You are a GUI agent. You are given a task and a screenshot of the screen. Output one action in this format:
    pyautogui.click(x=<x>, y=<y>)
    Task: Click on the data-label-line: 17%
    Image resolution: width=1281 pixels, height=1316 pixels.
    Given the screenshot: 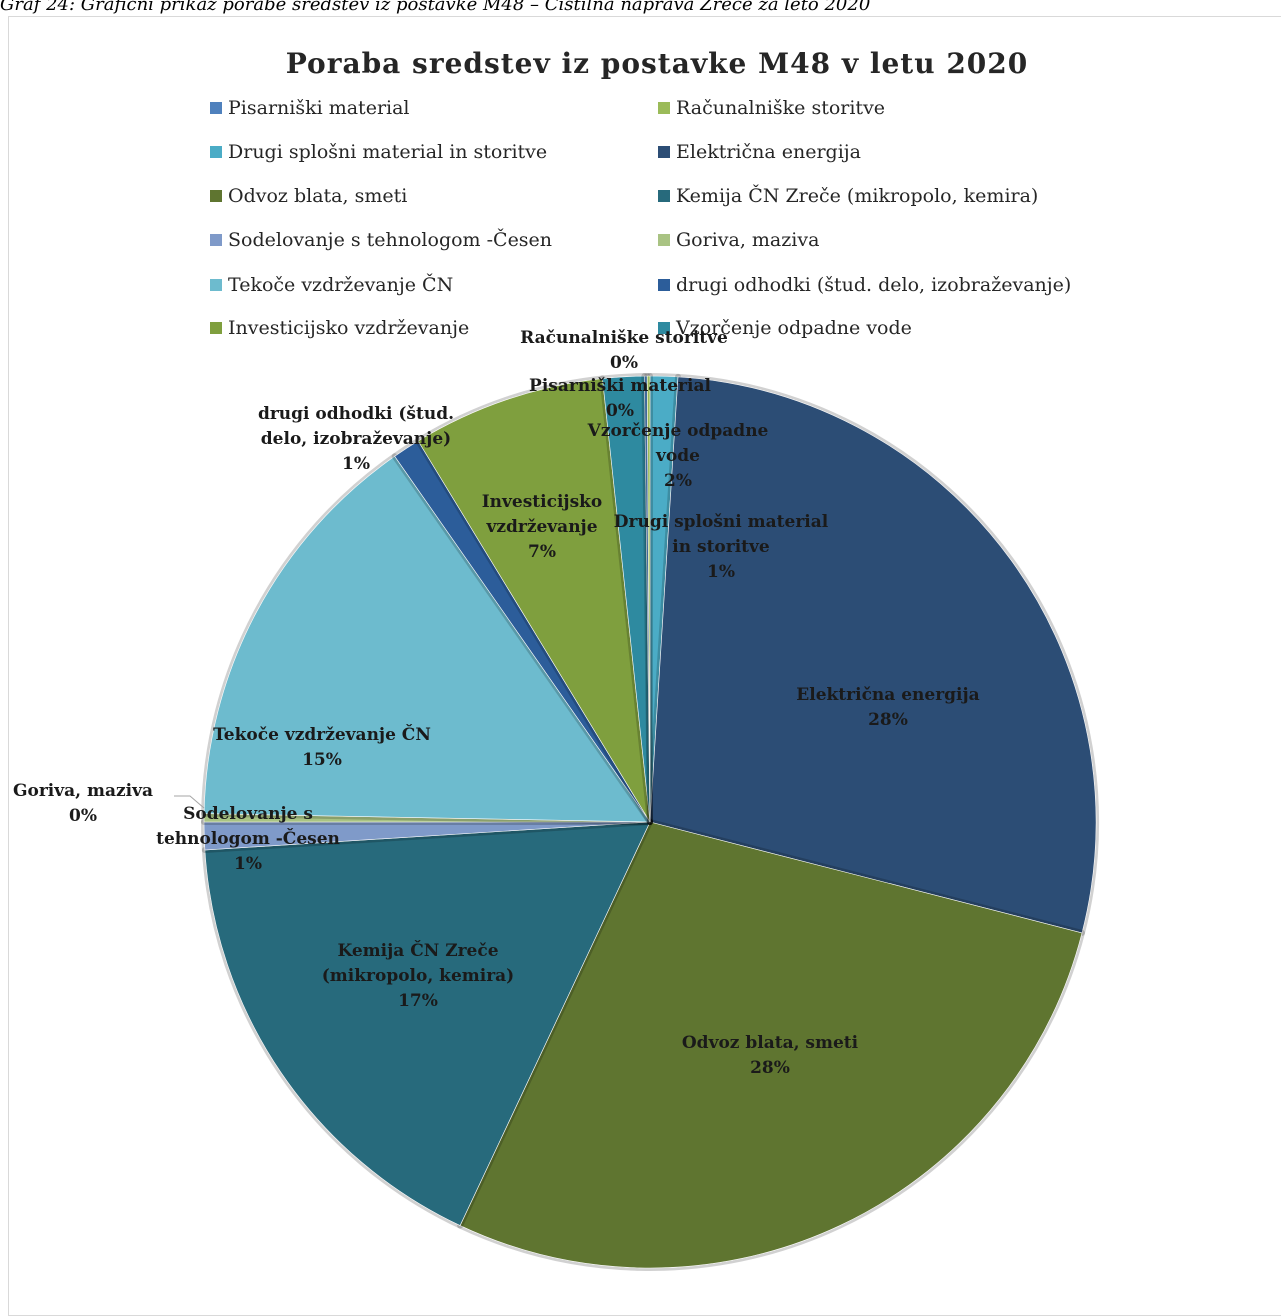 What is the action you would take?
    pyautogui.click(x=418, y=1001)
    